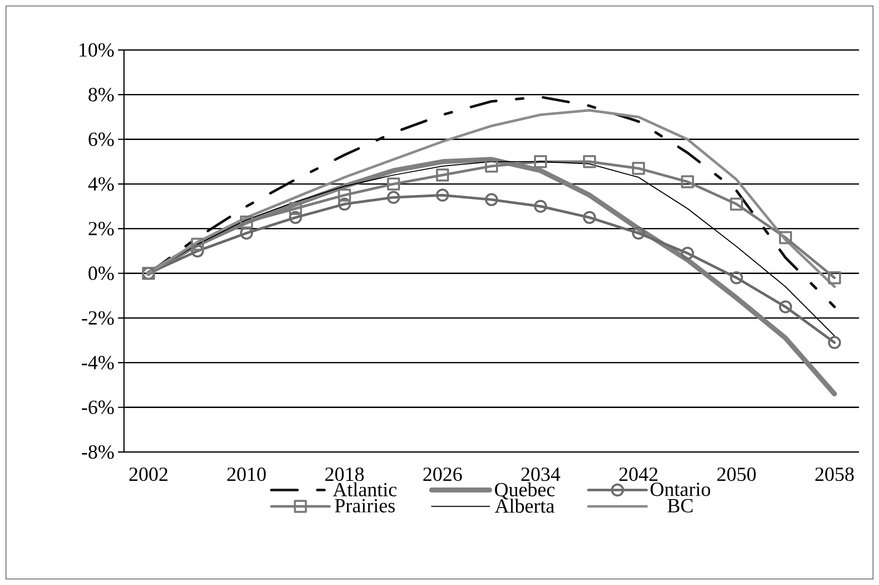 This screenshot has height=585, width=879. What do you see at coordinates (680, 489) in the screenshot?
I see `legend-label: Ontario` at bounding box center [680, 489].